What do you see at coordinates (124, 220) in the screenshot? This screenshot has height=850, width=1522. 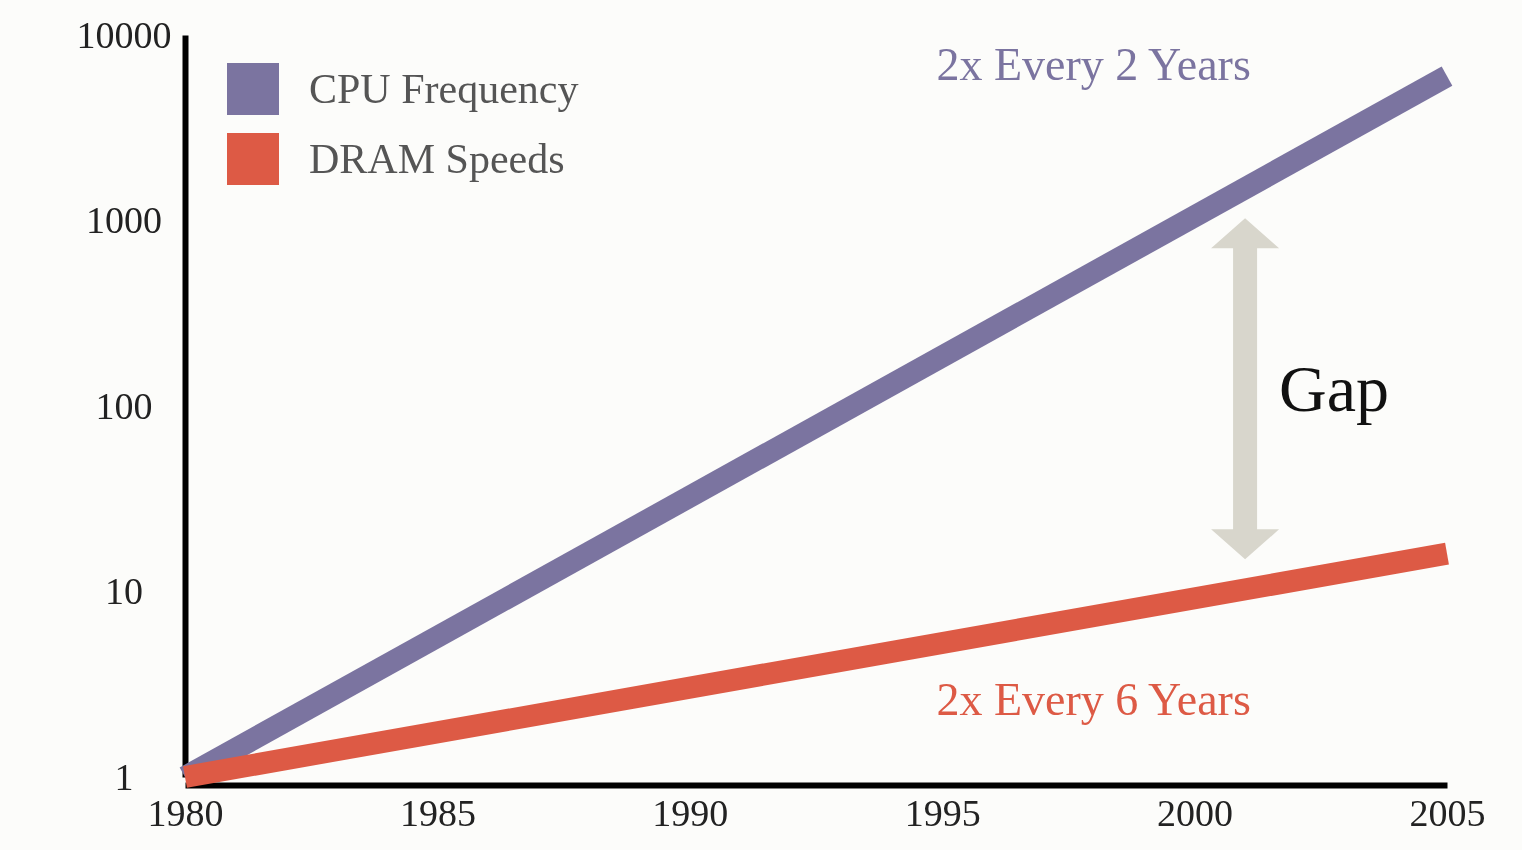 I see `y-tick-label: 1000` at bounding box center [124, 220].